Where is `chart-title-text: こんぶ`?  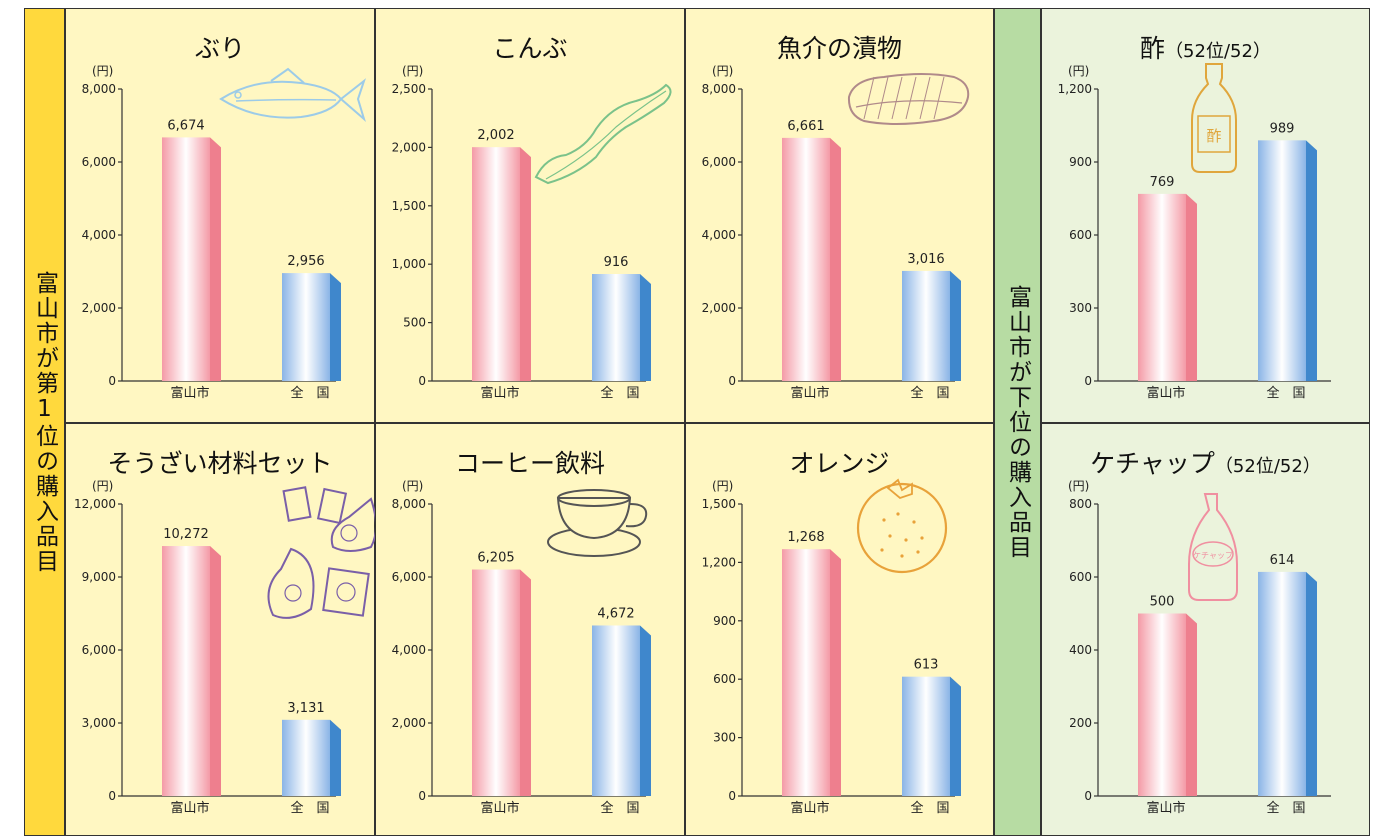
chart-title-text: こんぶ is located at coordinates (530, 48).